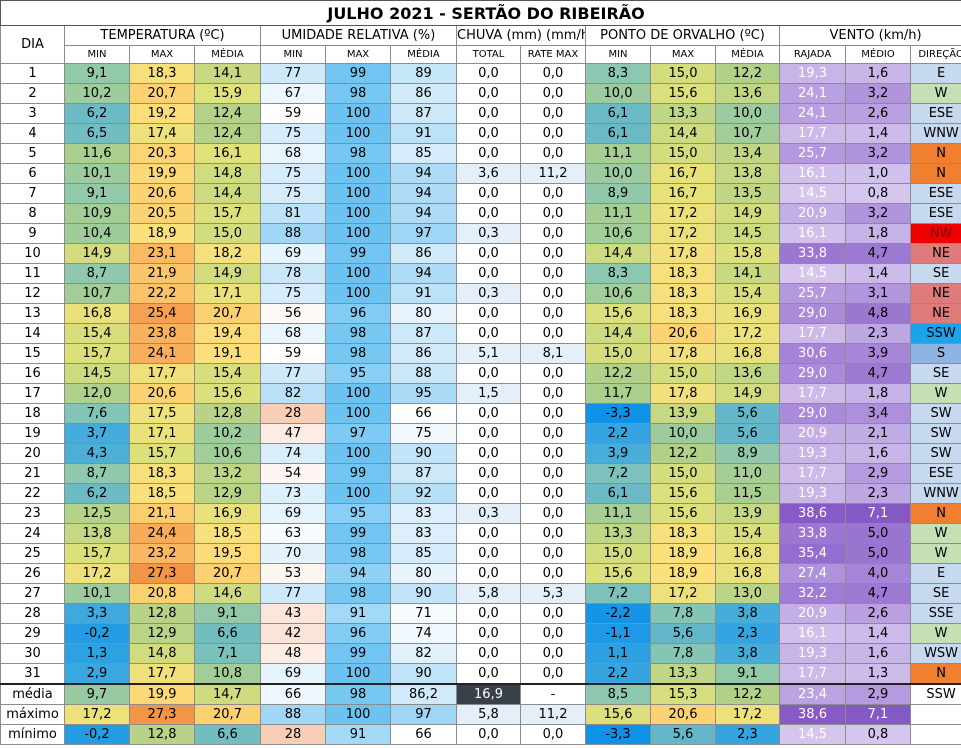 This screenshot has height=748, width=961. I want to click on wind-gust-cell: 25,7, so click(812, 153).